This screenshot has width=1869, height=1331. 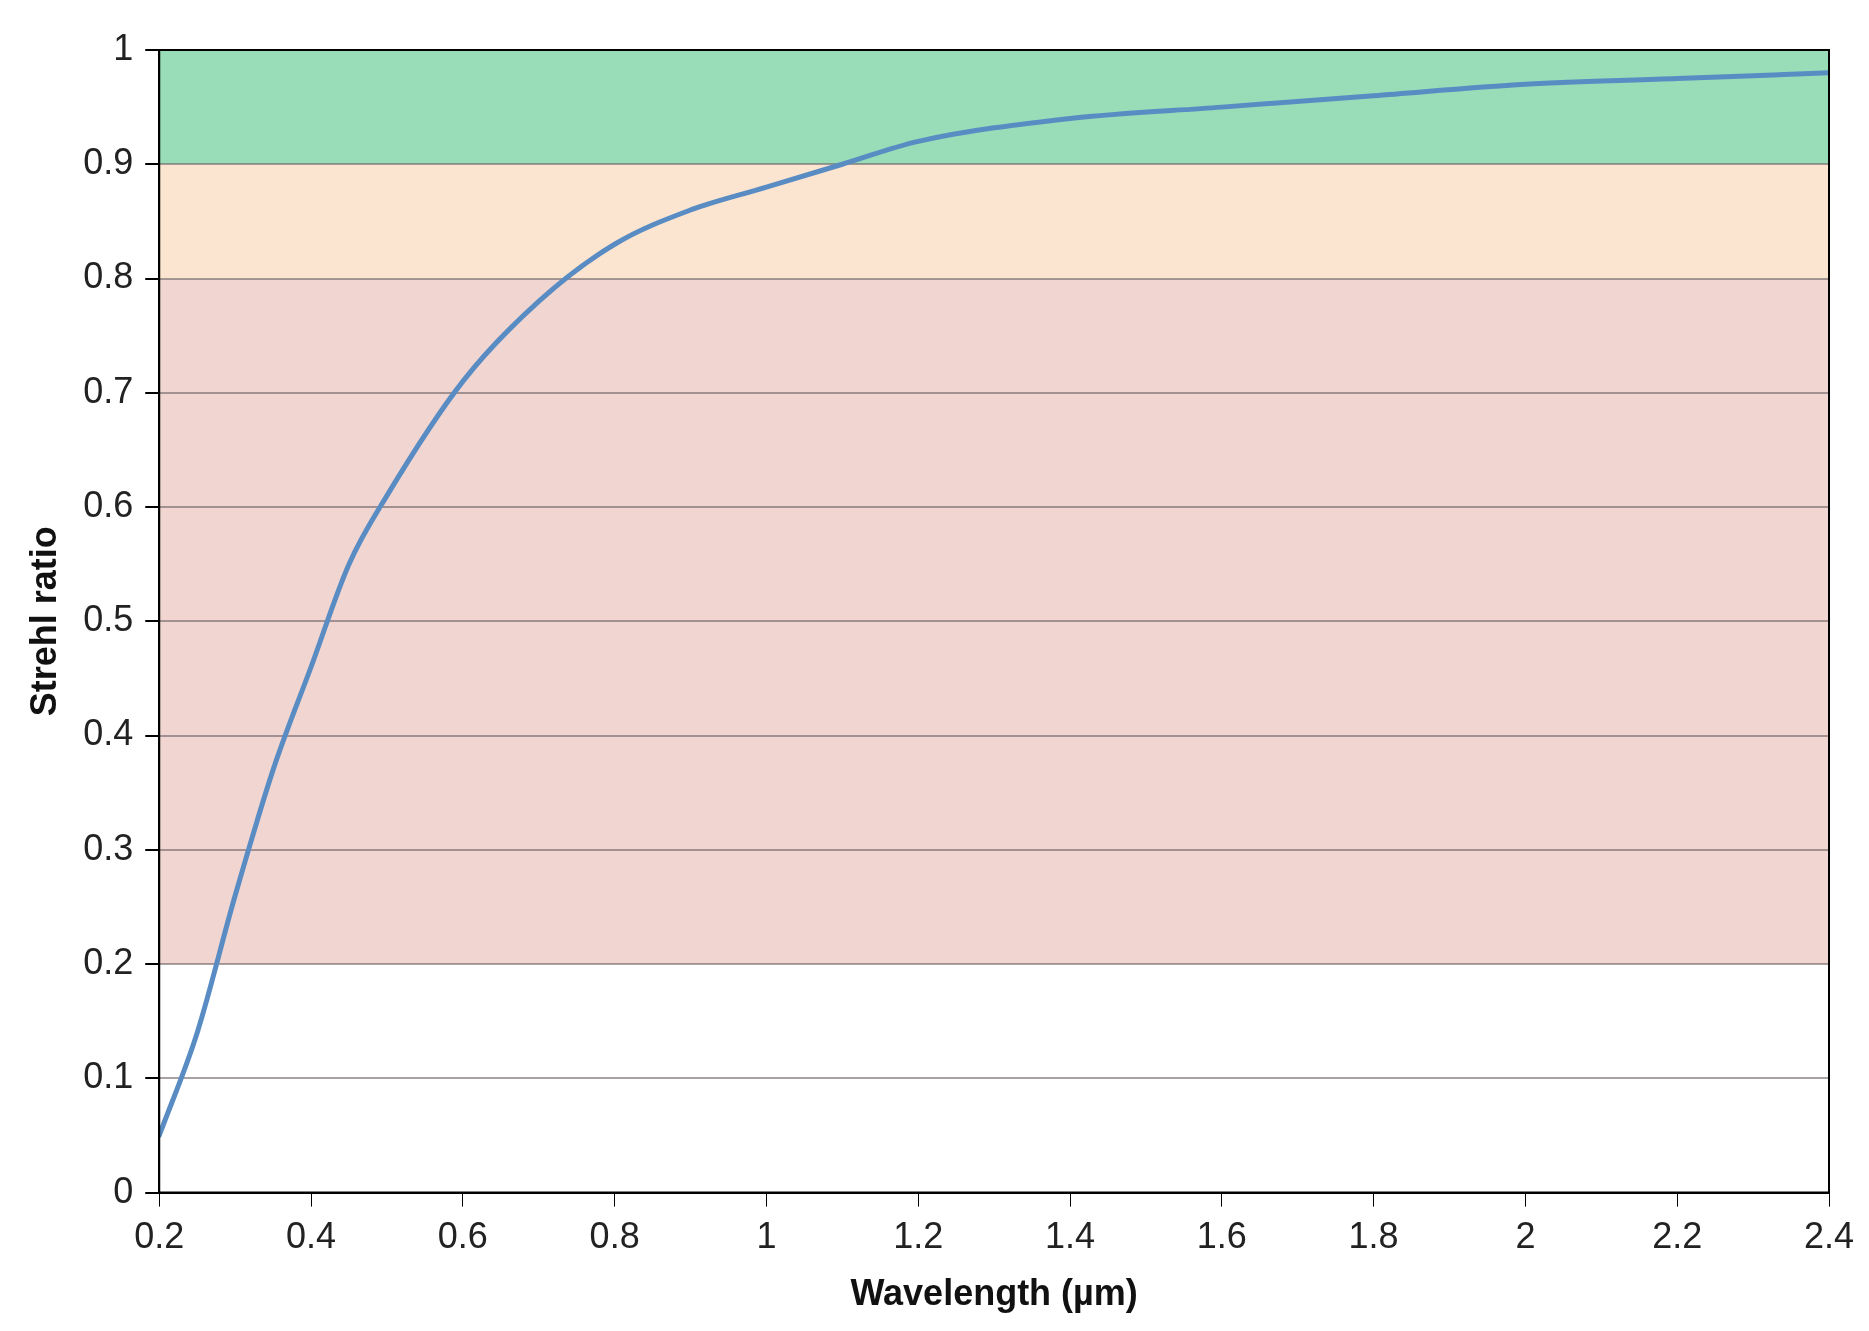 I want to click on y-tick-label: 0.7, so click(x=108, y=390).